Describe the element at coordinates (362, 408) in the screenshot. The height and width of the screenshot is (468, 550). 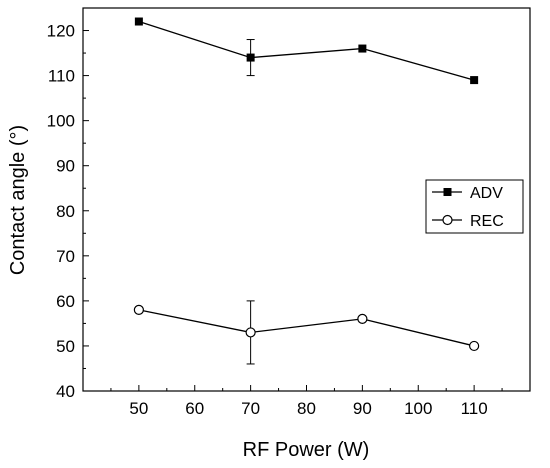
I see `x-tick-label: 90` at that location.